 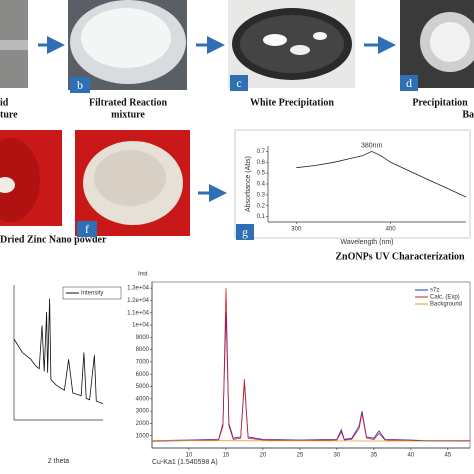 I want to click on photo-f, so click(x=132, y=183).